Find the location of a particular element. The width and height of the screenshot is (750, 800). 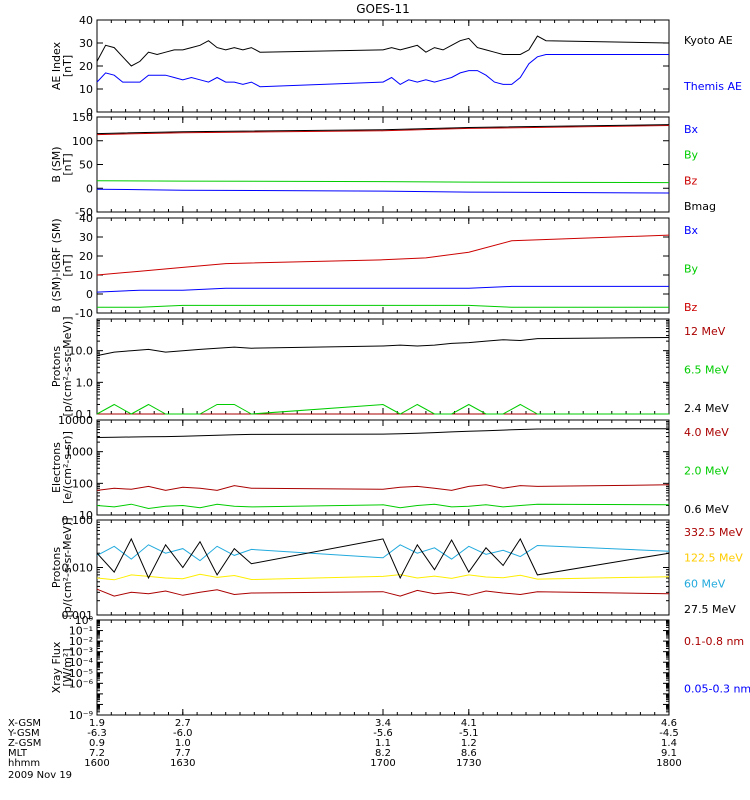

y-tick-label: 150 is located at coordinates (82, 117).